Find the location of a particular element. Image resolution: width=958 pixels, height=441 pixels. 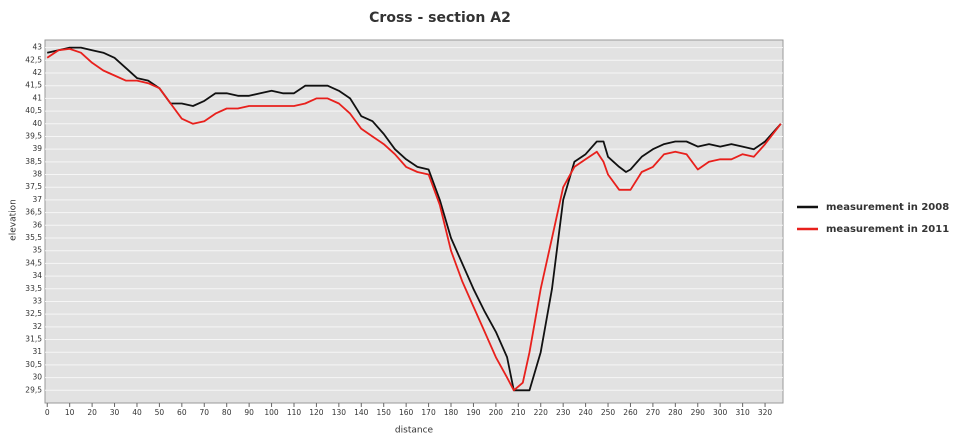

x-tick-label: 110 is located at coordinates (294, 412).